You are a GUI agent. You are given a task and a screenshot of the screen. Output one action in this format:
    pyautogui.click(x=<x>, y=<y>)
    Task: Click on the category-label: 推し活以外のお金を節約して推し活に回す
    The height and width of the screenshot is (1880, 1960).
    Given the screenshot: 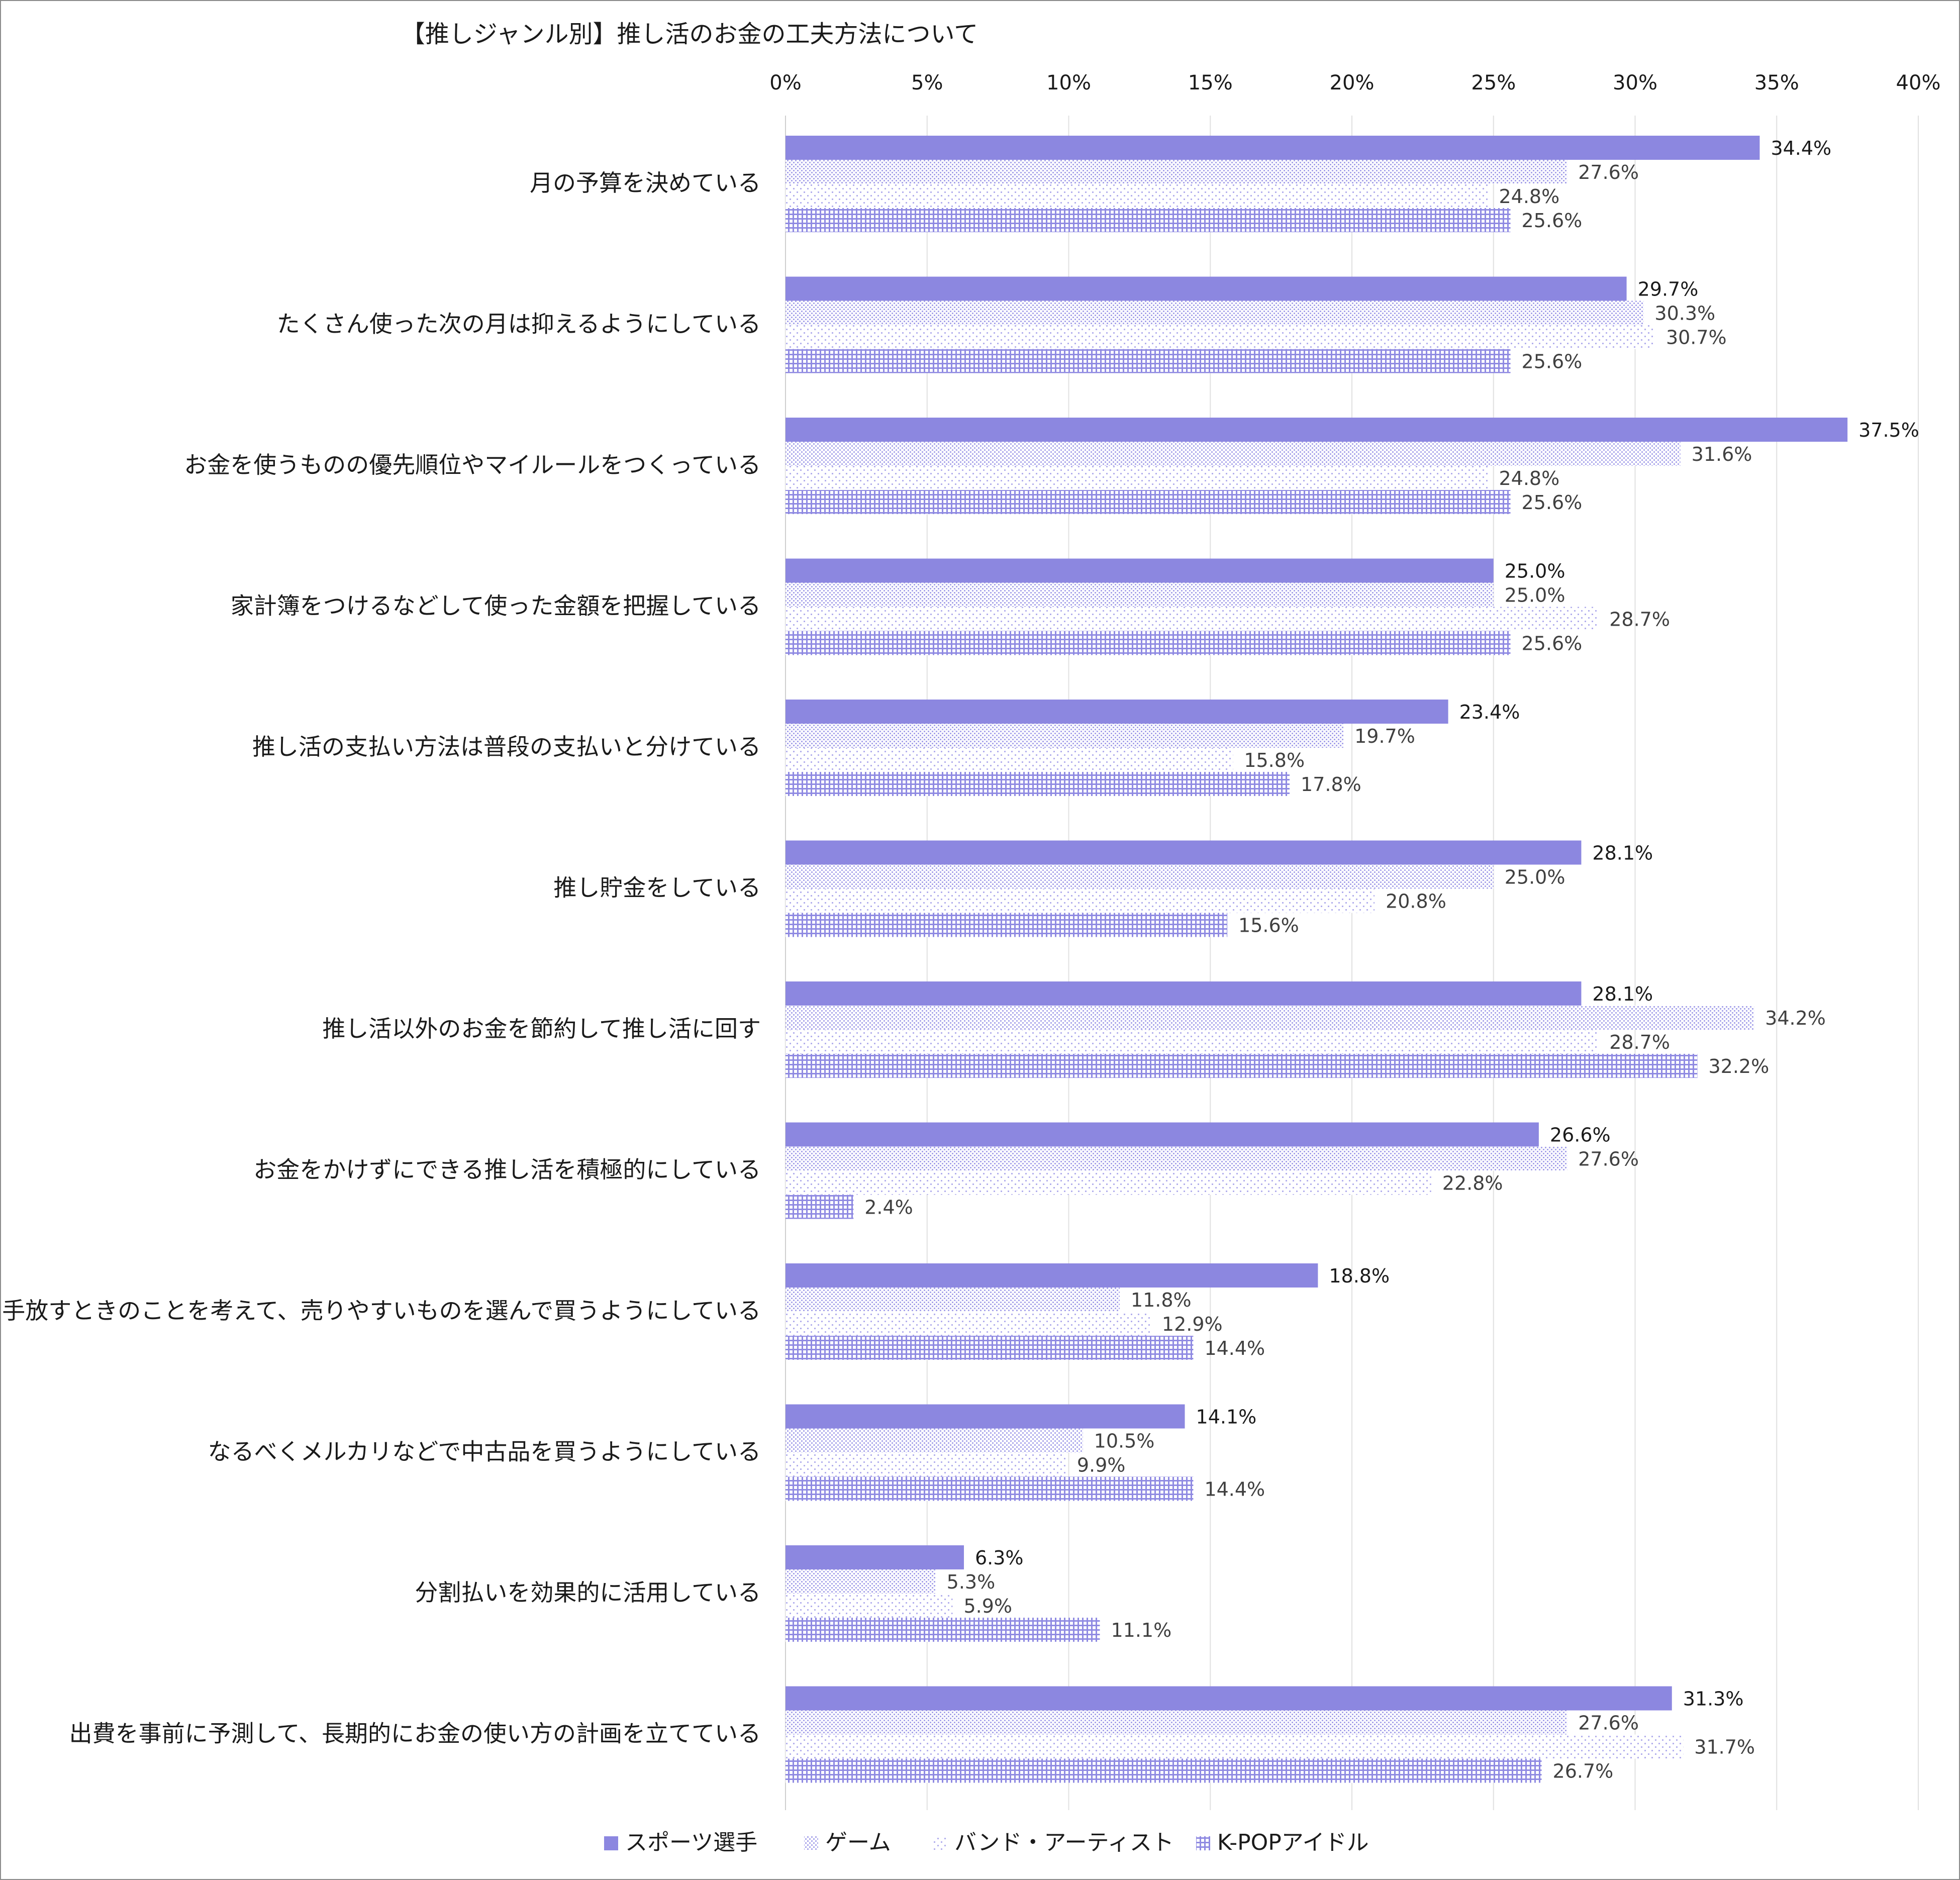 What is the action you would take?
    pyautogui.click(x=541, y=1028)
    